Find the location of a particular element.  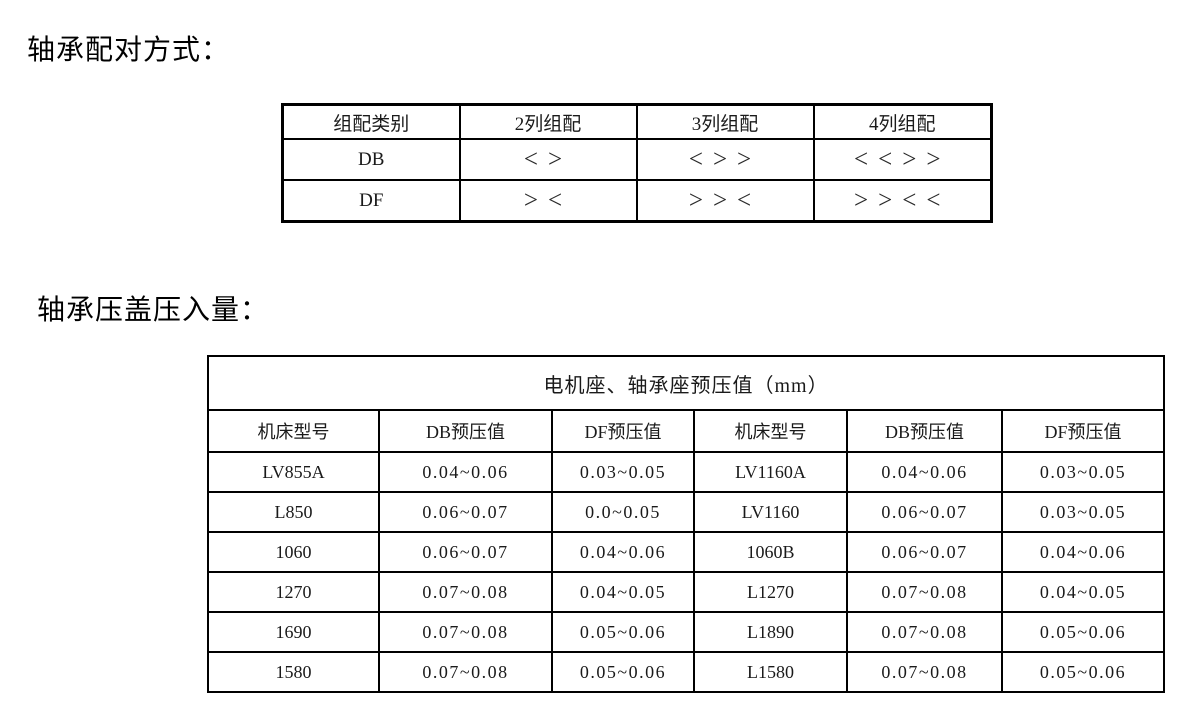

pairing-header-row: 组配类别 2列组配 3列组配 4列组配 is located at coordinates (637, 121).